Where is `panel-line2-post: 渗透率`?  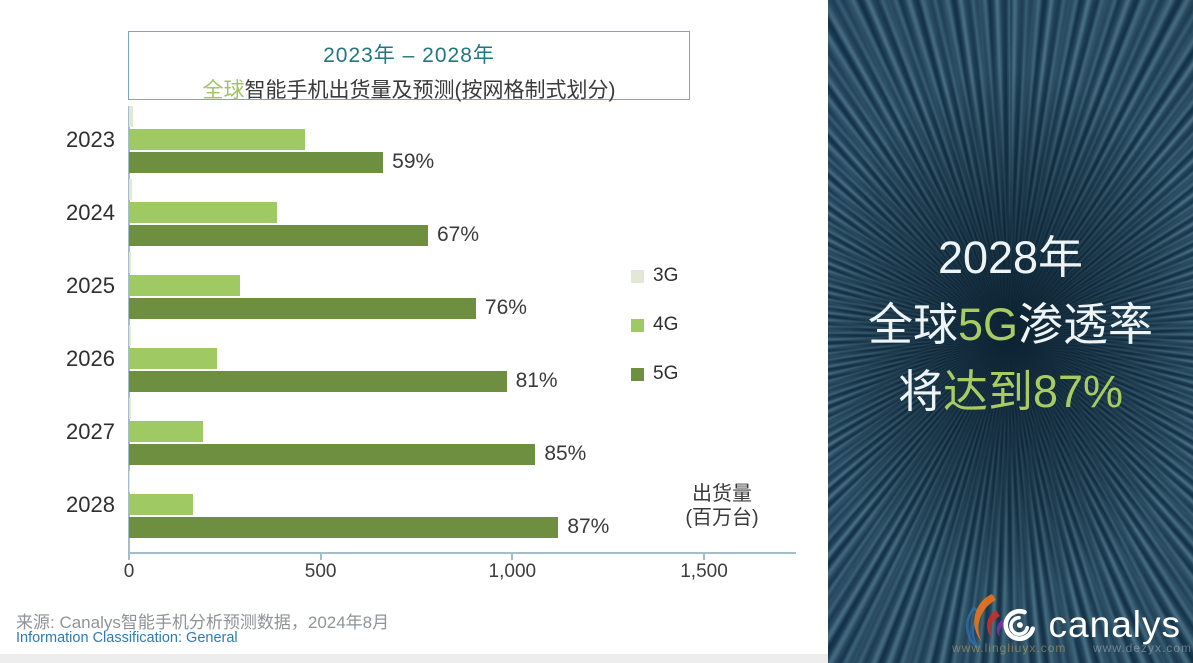 panel-line2-post: 渗透率 is located at coordinates (1086, 324).